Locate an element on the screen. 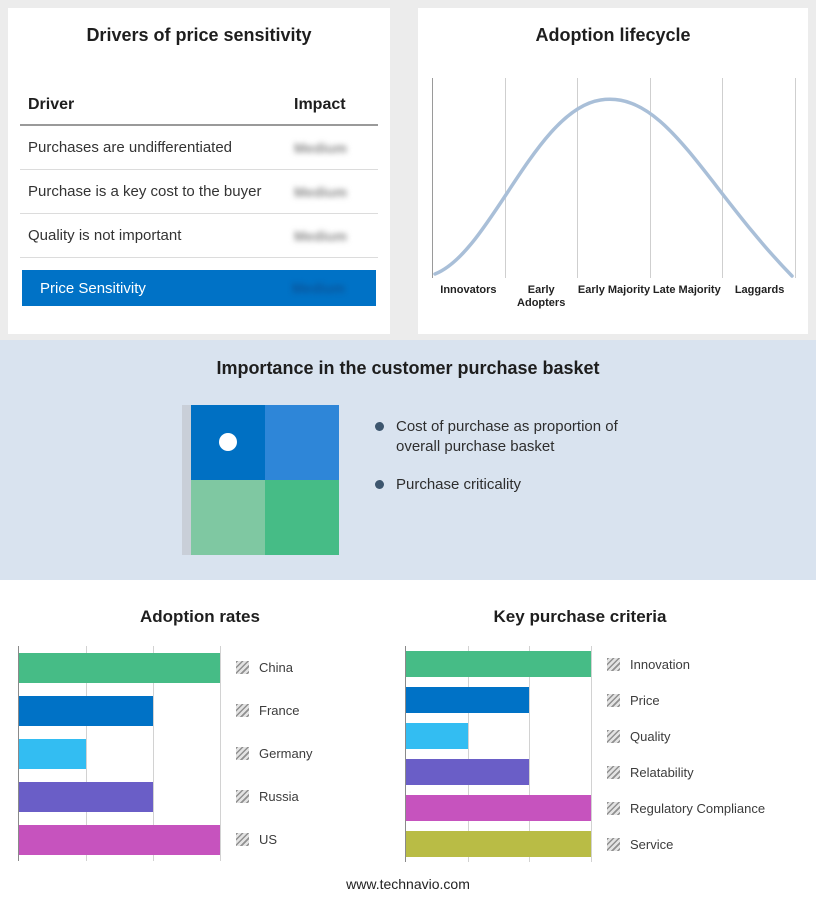 This screenshot has width=816, height=902. table-row: Quality is not important Medium is located at coordinates (199, 236).